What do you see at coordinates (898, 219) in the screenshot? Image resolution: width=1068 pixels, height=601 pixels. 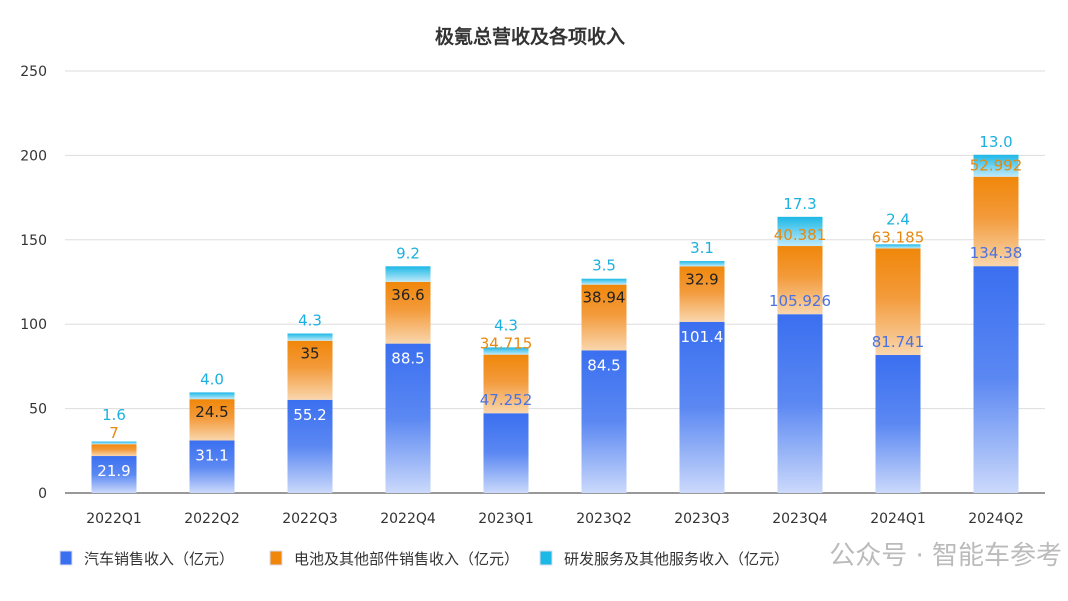 I see `data-label: 2.4` at bounding box center [898, 219].